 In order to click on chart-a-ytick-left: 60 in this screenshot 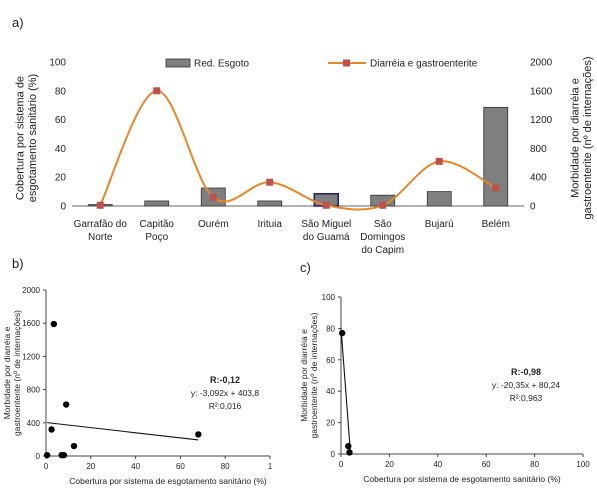, I will do `click(61, 120)`.